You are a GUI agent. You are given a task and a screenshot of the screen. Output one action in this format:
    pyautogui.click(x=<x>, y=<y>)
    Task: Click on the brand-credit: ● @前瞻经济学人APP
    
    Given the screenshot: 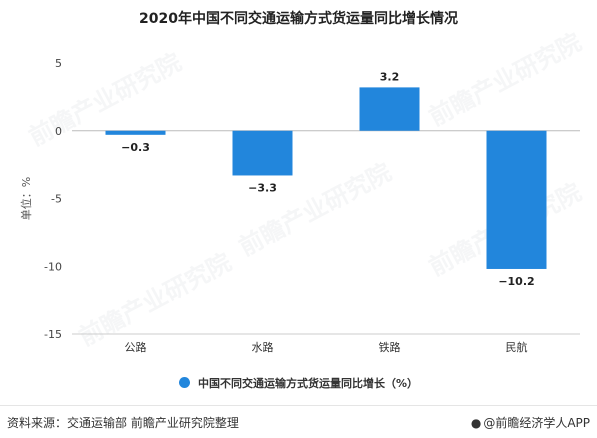 What is the action you would take?
    pyautogui.click(x=530, y=422)
    